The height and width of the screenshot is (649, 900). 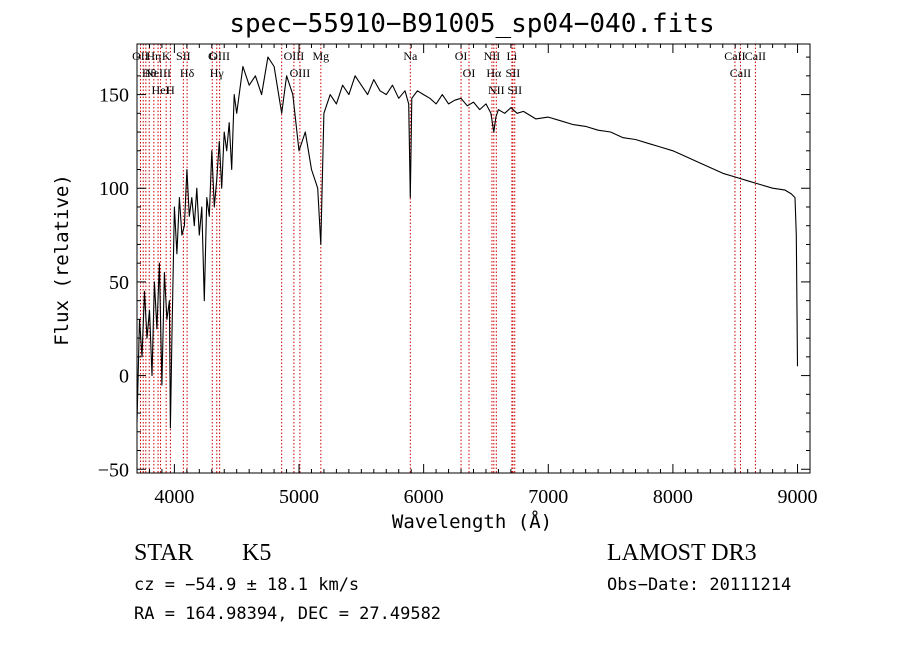 What do you see at coordinates (183, 56) in the screenshot?
I see `line-marker-label-9: SII` at bounding box center [183, 56].